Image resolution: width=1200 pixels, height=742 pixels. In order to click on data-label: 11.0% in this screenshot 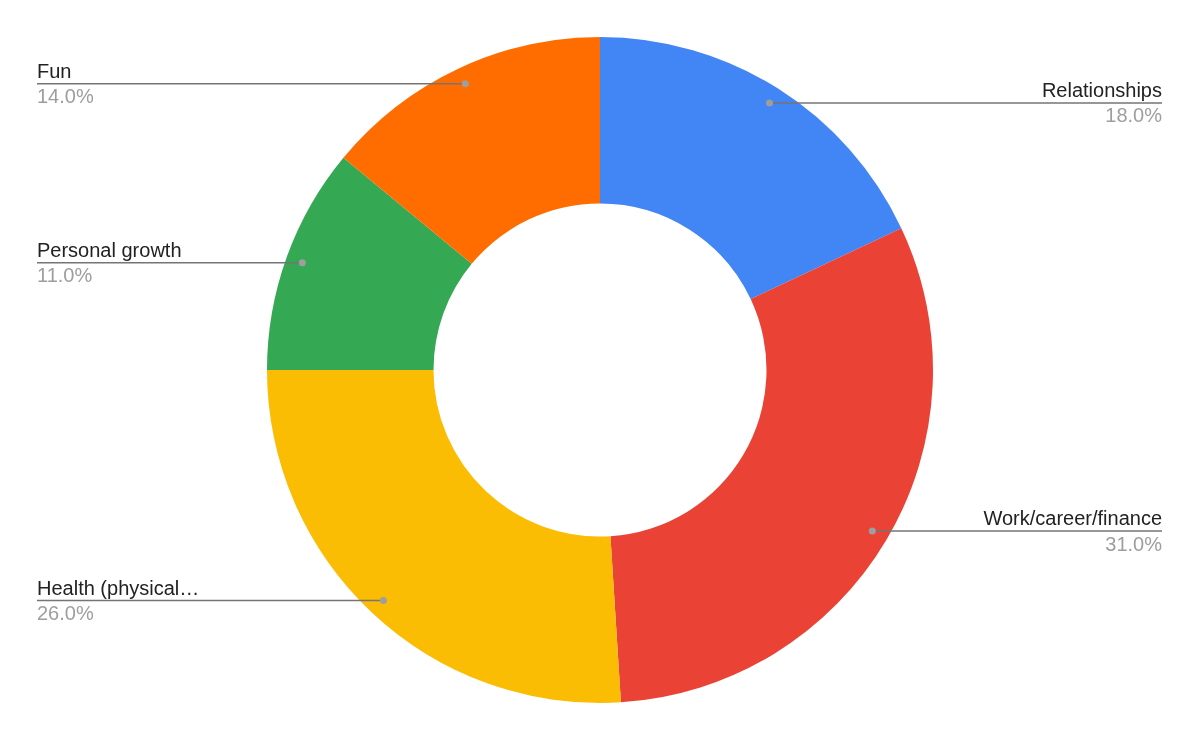, I will do `click(65, 275)`.